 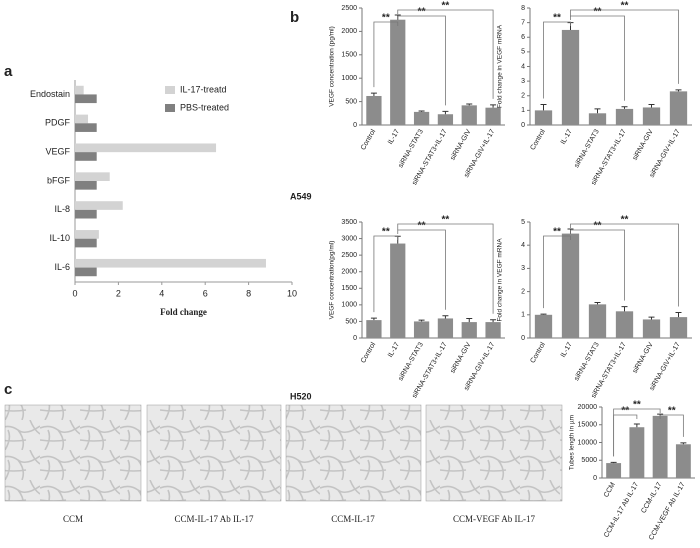 I want to click on y-tick-label: 20000, so click(x=588, y=407).